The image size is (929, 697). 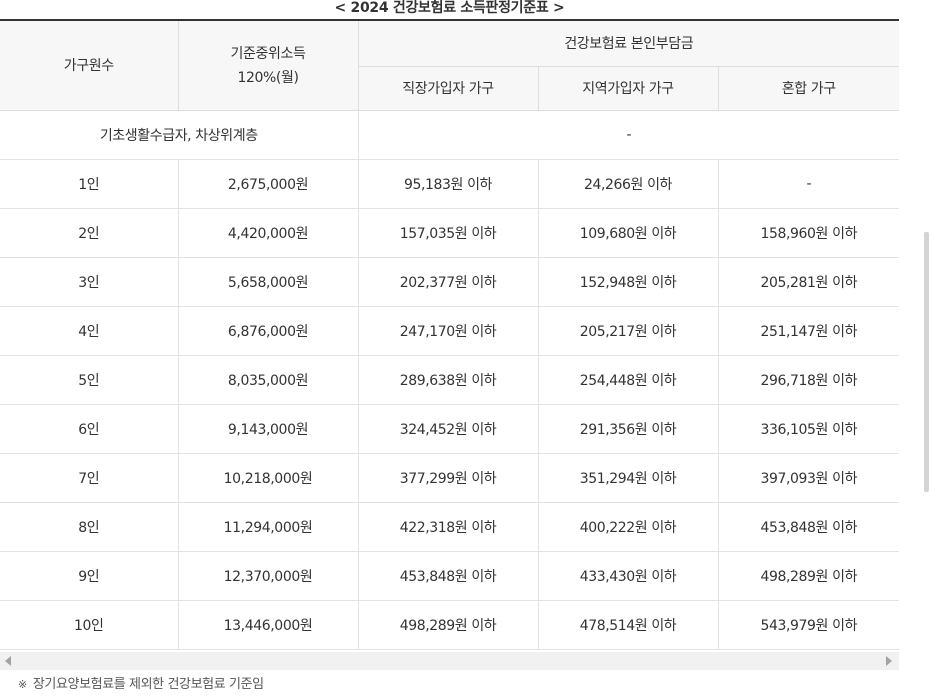 What do you see at coordinates (89, 282) in the screenshot?
I see `cell-size: 3인` at bounding box center [89, 282].